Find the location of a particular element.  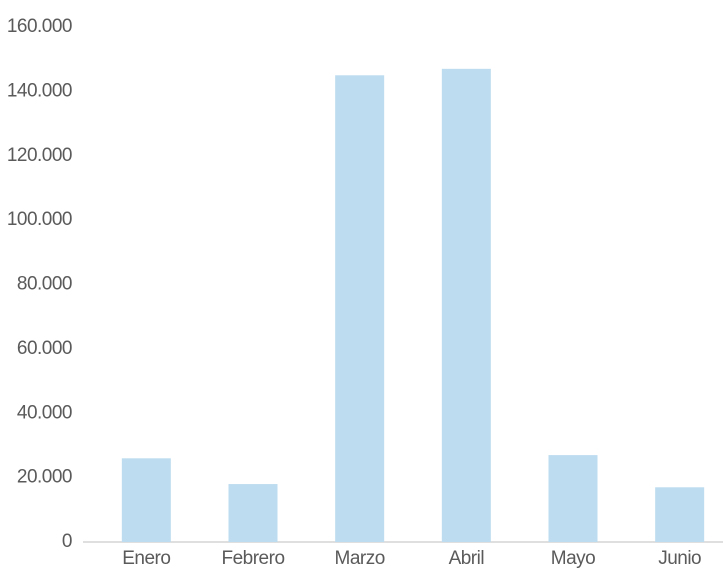

y-tick-label: 120.000 is located at coordinates (39, 155).